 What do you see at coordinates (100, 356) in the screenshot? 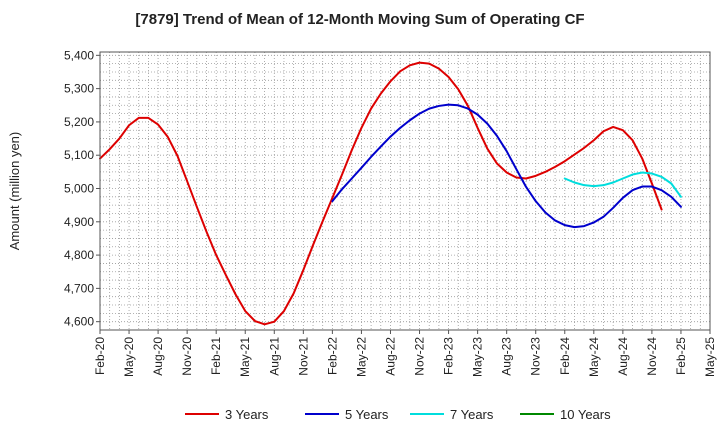
I see `x-tick-label: Feb-20` at bounding box center [100, 356].